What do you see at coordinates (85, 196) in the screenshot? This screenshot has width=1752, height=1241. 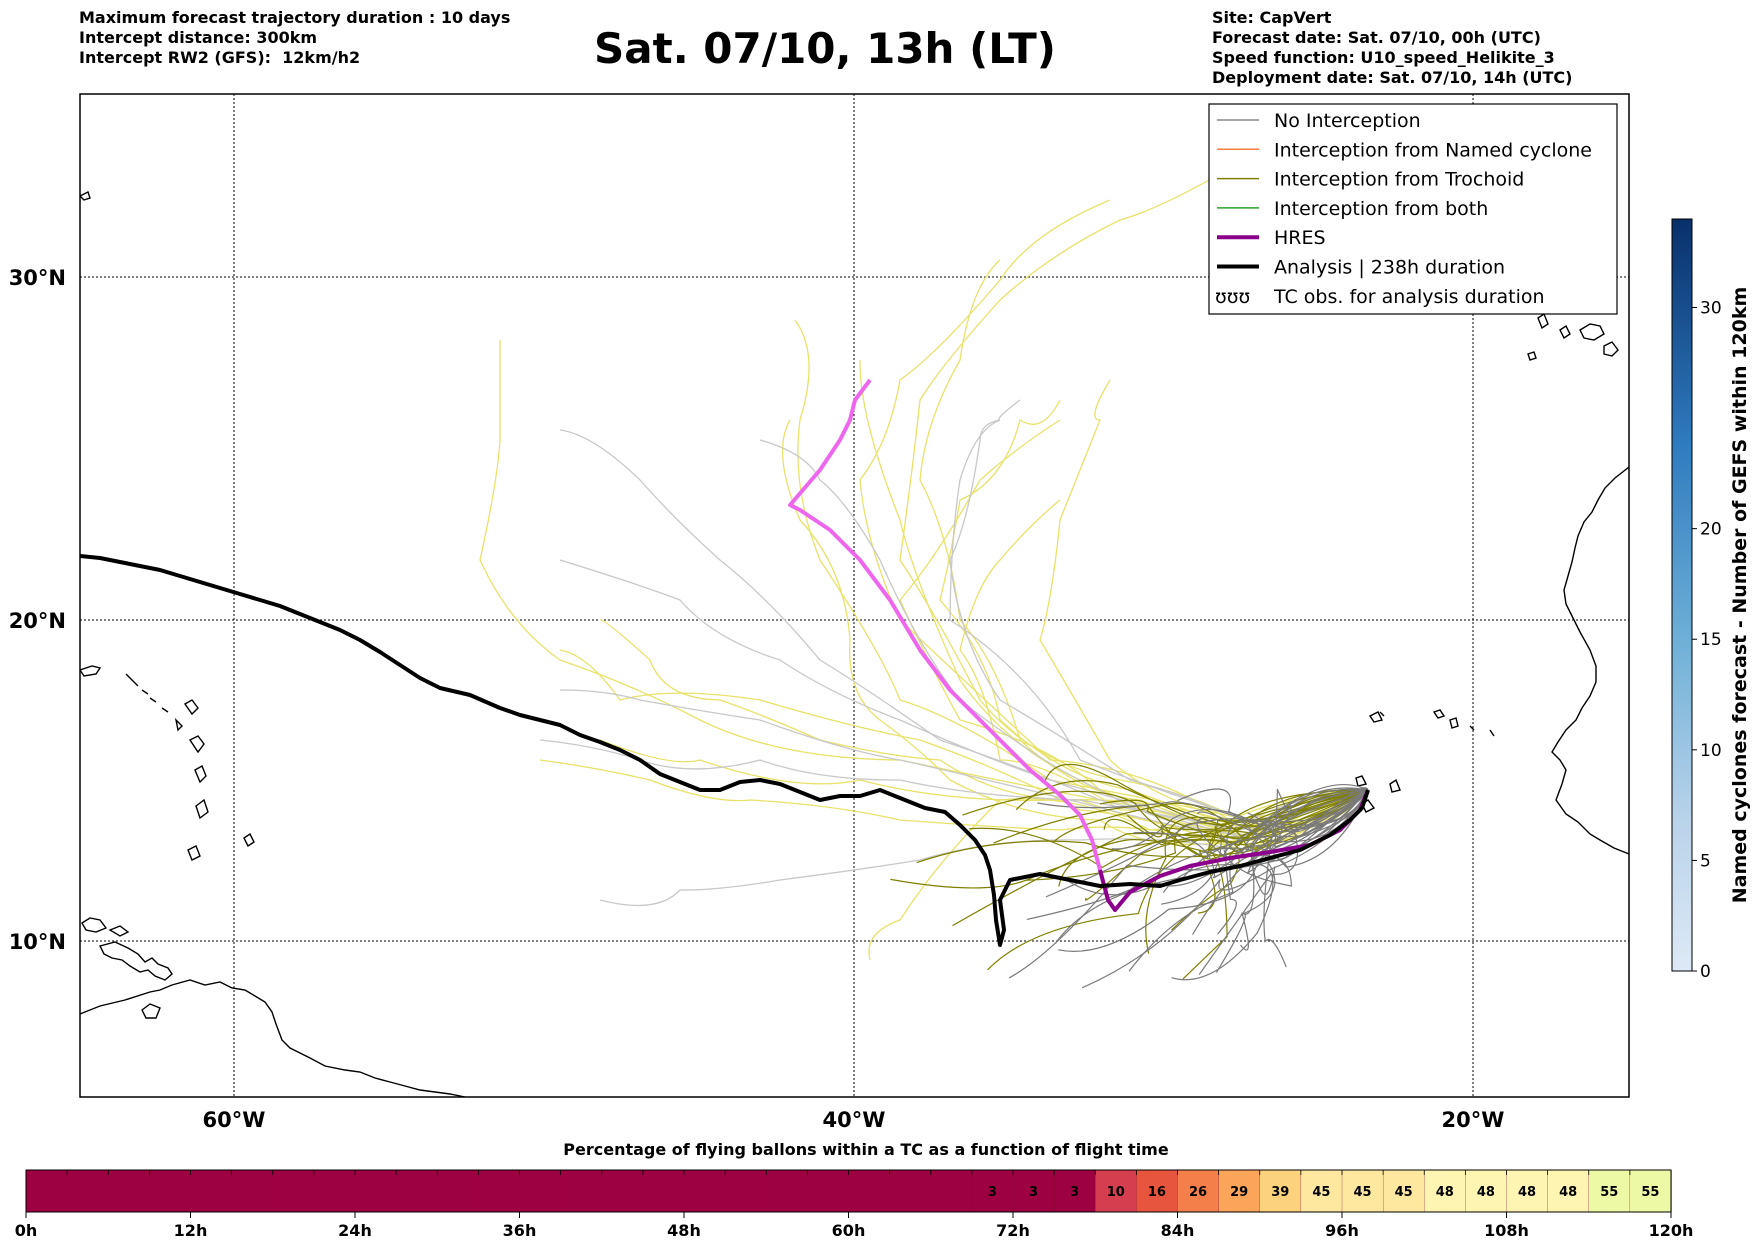 I see `coast-madeira` at bounding box center [85, 196].